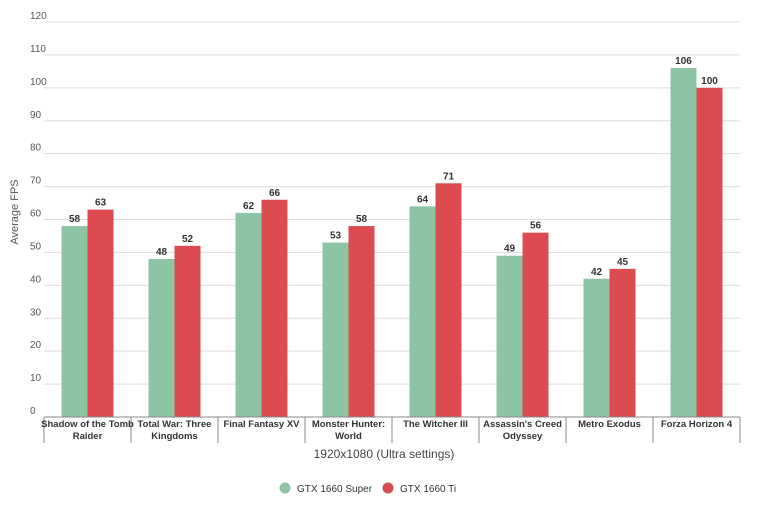 This screenshot has width=758, height=505. I want to click on y-tick-label: 70, so click(36, 181).